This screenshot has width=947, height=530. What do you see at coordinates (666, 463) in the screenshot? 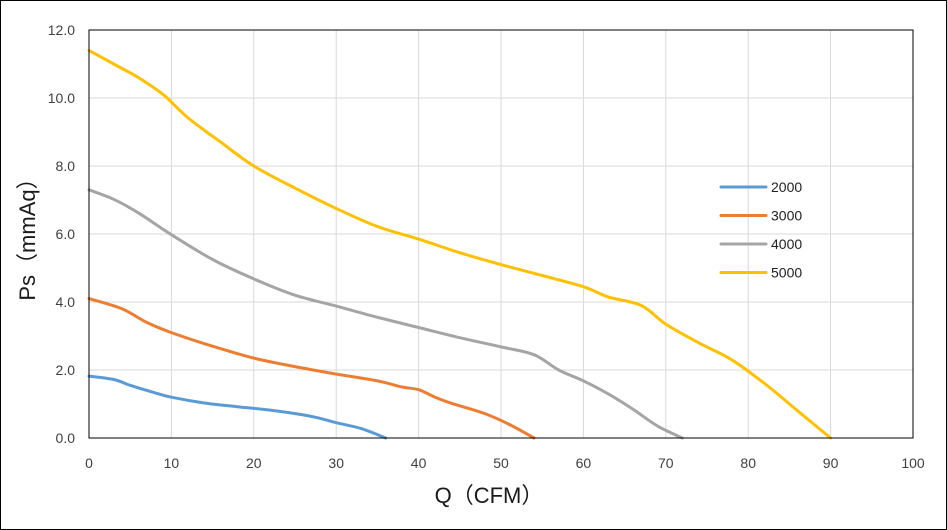
I see `x-tick-label: 70` at bounding box center [666, 463].